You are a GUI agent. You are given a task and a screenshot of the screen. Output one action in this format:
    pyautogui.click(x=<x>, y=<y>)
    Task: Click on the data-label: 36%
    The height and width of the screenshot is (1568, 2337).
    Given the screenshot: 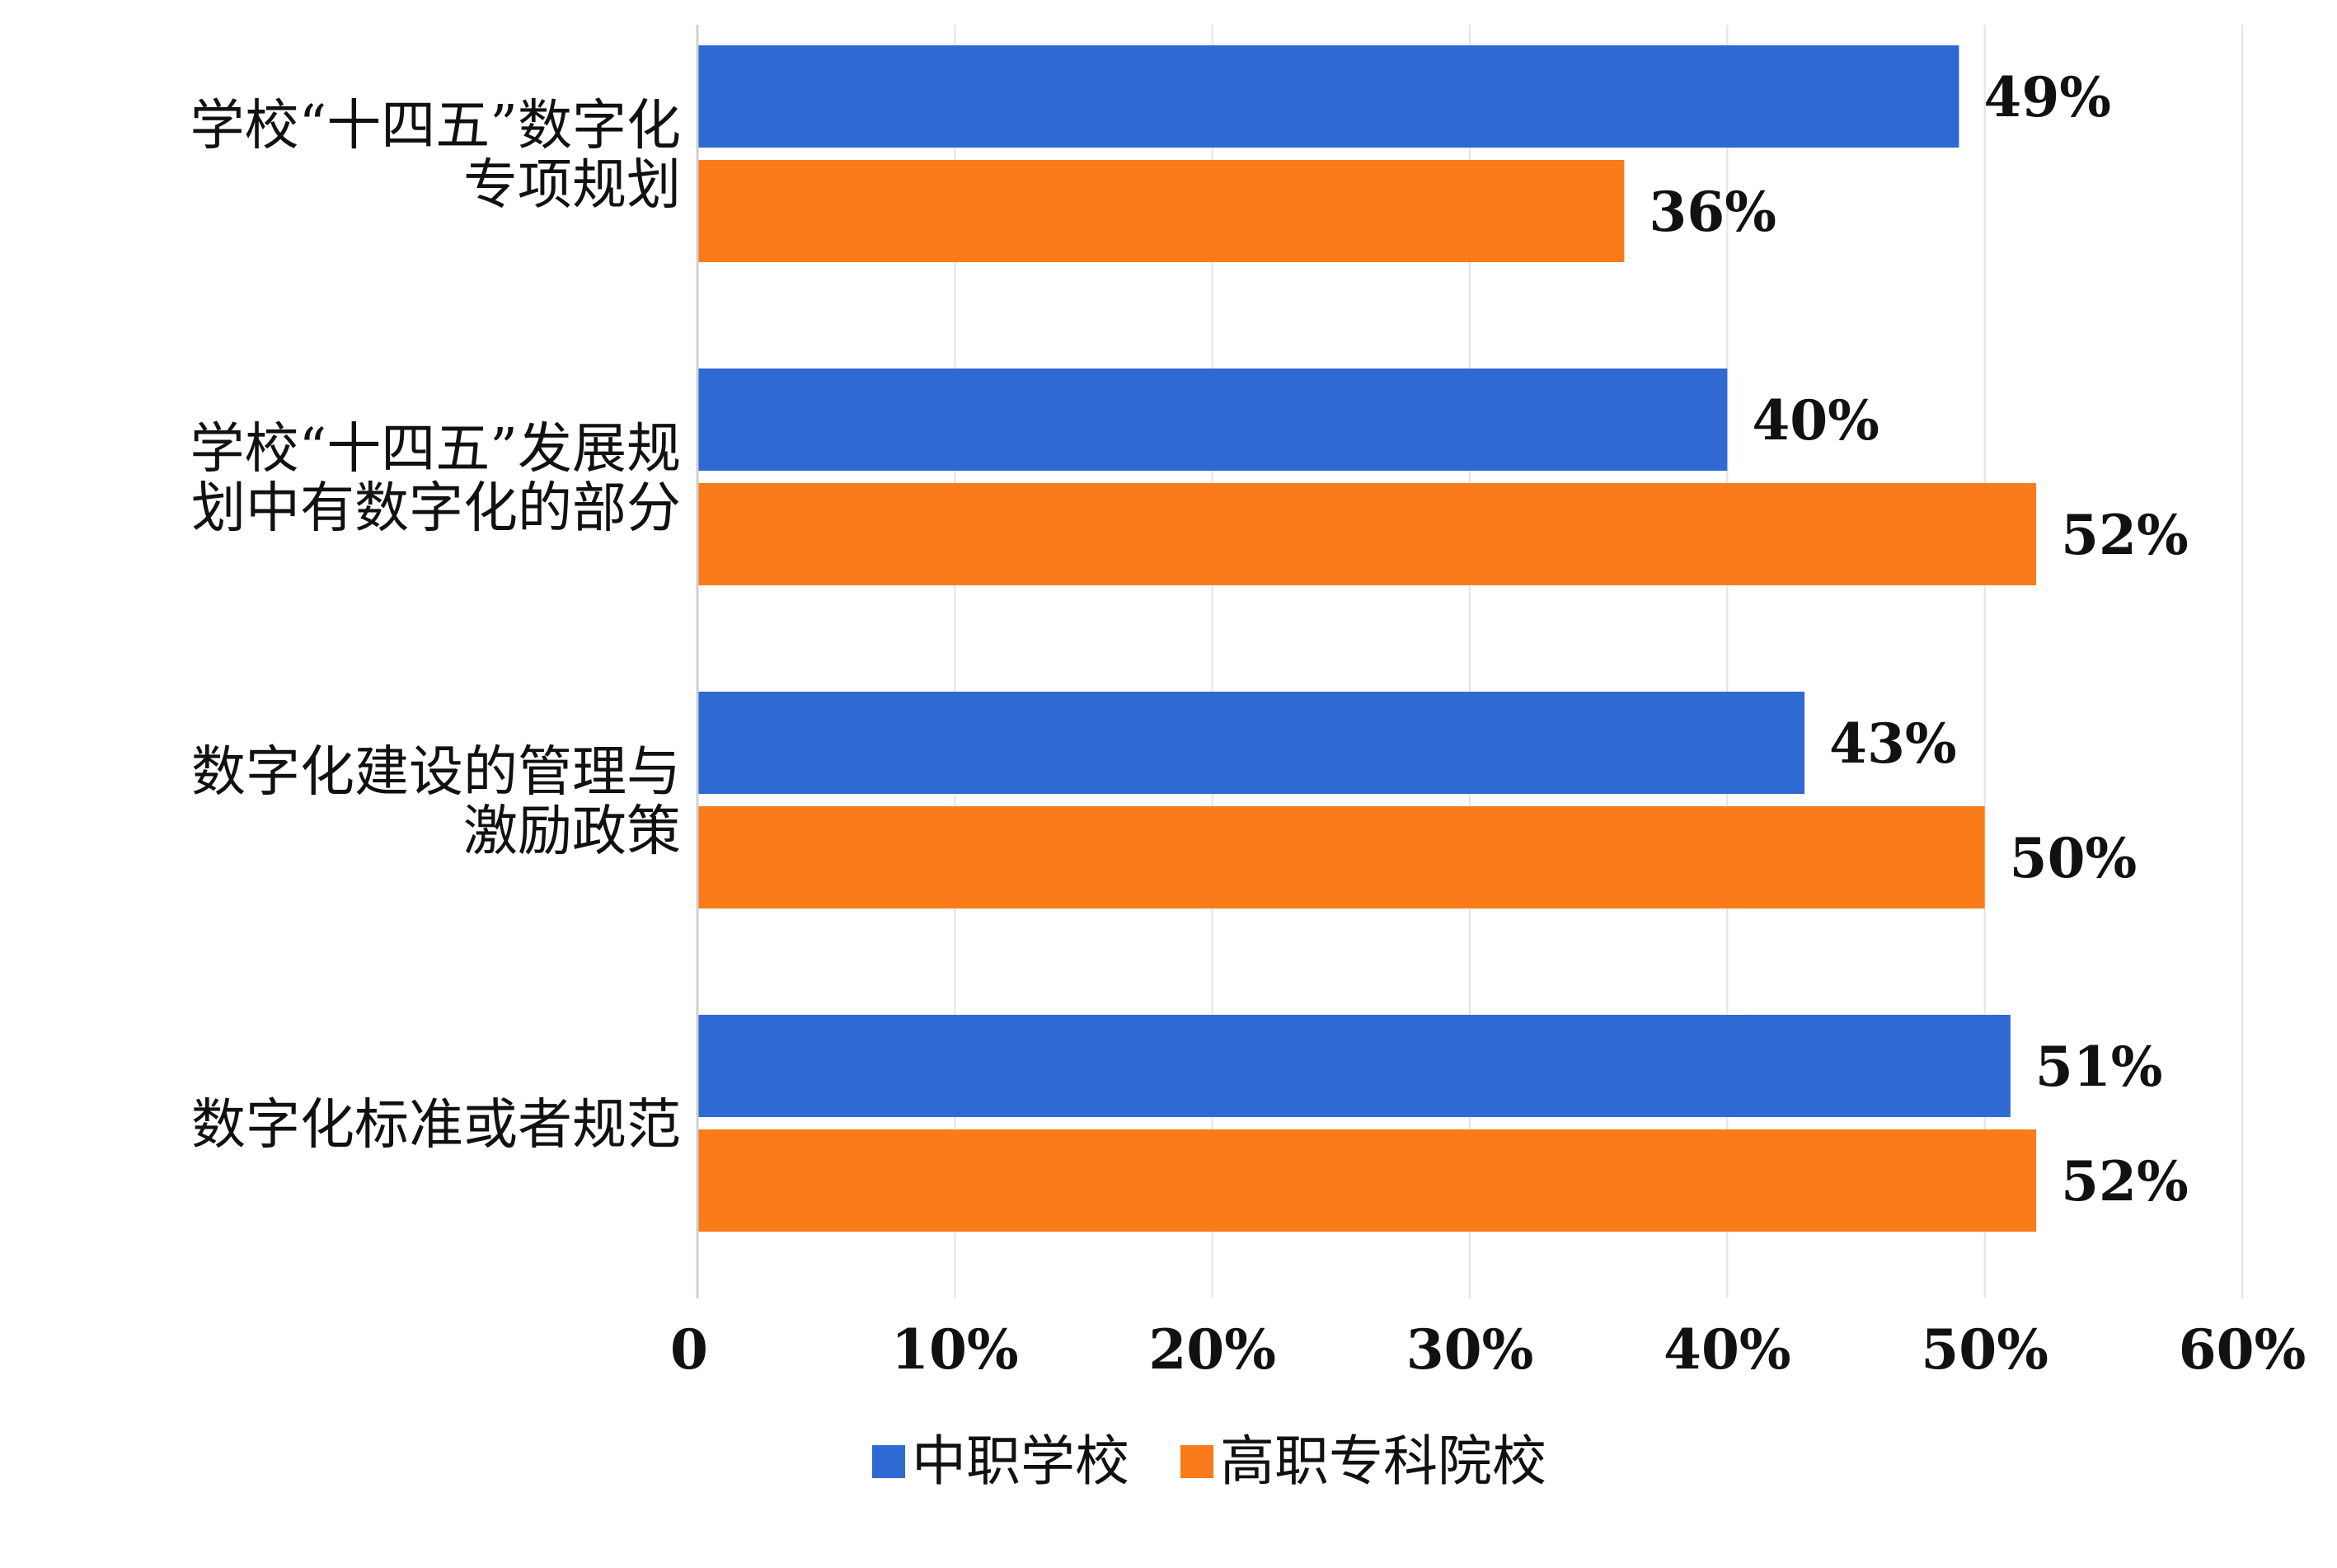 What is the action you would take?
    pyautogui.click(x=1712, y=212)
    